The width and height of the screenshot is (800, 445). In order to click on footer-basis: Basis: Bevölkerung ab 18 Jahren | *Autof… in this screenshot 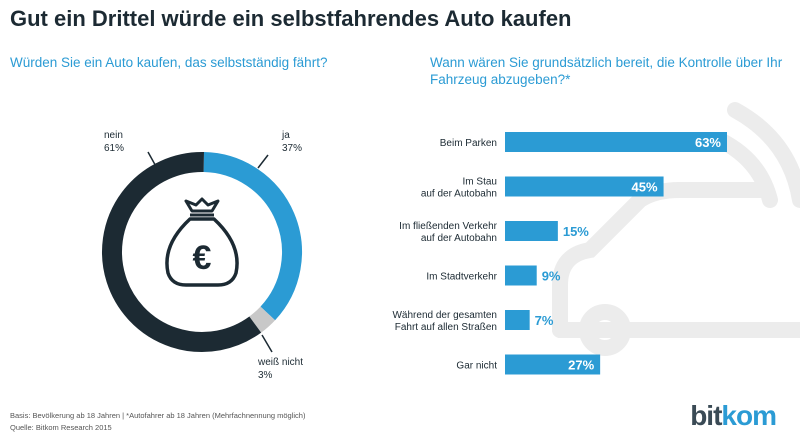, I will do `click(158, 415)`.